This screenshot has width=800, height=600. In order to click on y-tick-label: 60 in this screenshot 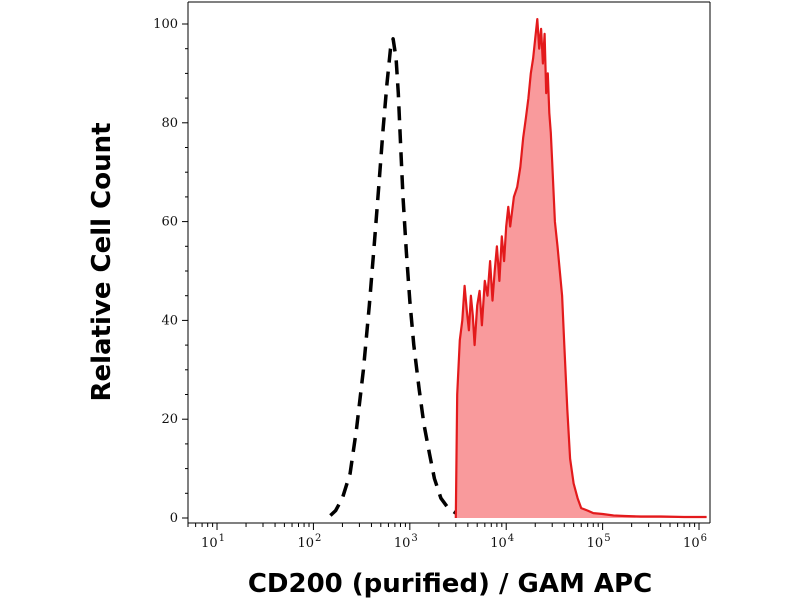, I will do `click(169, 222)`.